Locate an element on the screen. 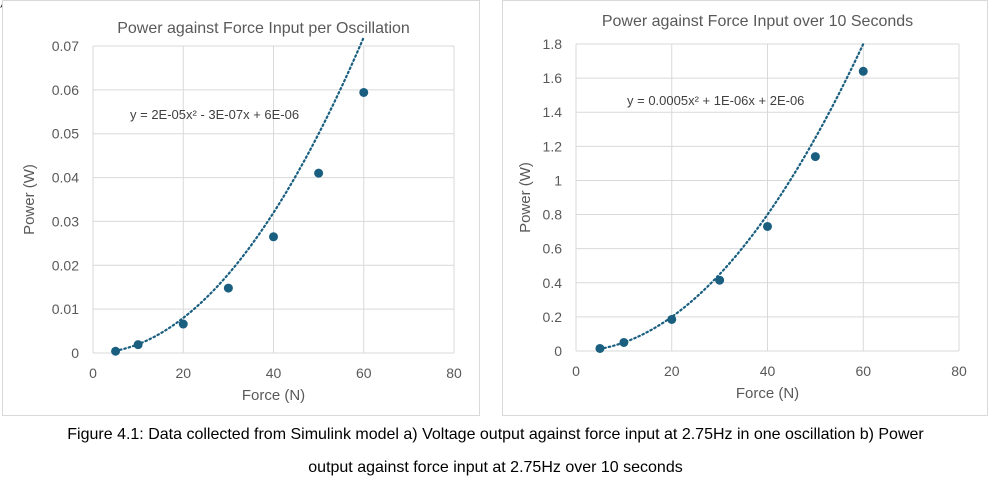  chart-b-x-tick-label: 20 is located at coordinates (672, 371).